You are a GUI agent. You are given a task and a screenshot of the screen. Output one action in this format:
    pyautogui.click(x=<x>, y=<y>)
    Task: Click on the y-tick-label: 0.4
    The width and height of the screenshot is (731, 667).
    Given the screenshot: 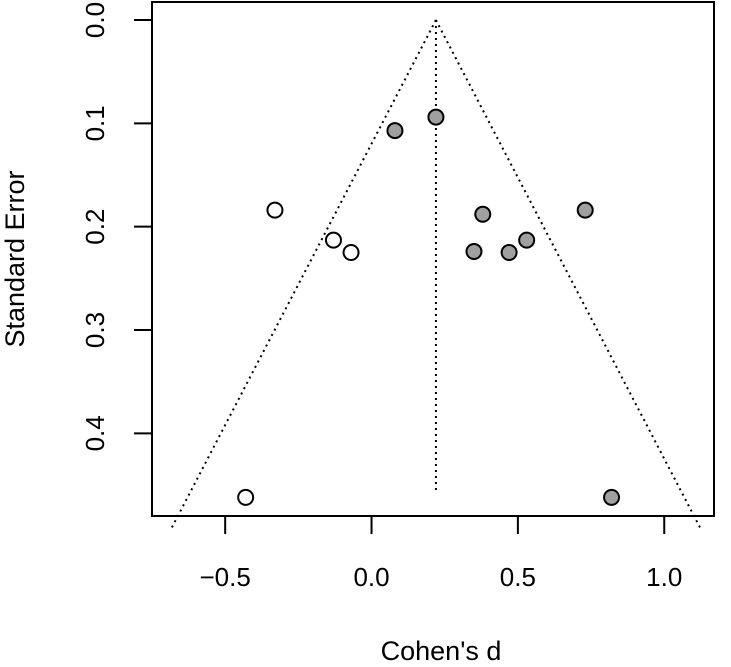 What is the action you would take?
    pyautogui.click(x=95, y=433)
    